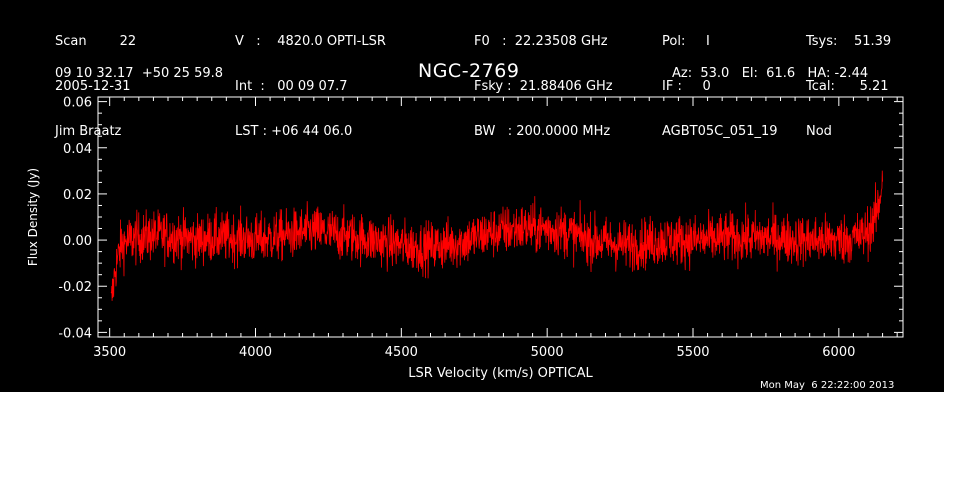 The image size is (962, 490). Describe the element at coordinates (819, 131) in the screenshot. I see `header-procedure: Nod` at that location.